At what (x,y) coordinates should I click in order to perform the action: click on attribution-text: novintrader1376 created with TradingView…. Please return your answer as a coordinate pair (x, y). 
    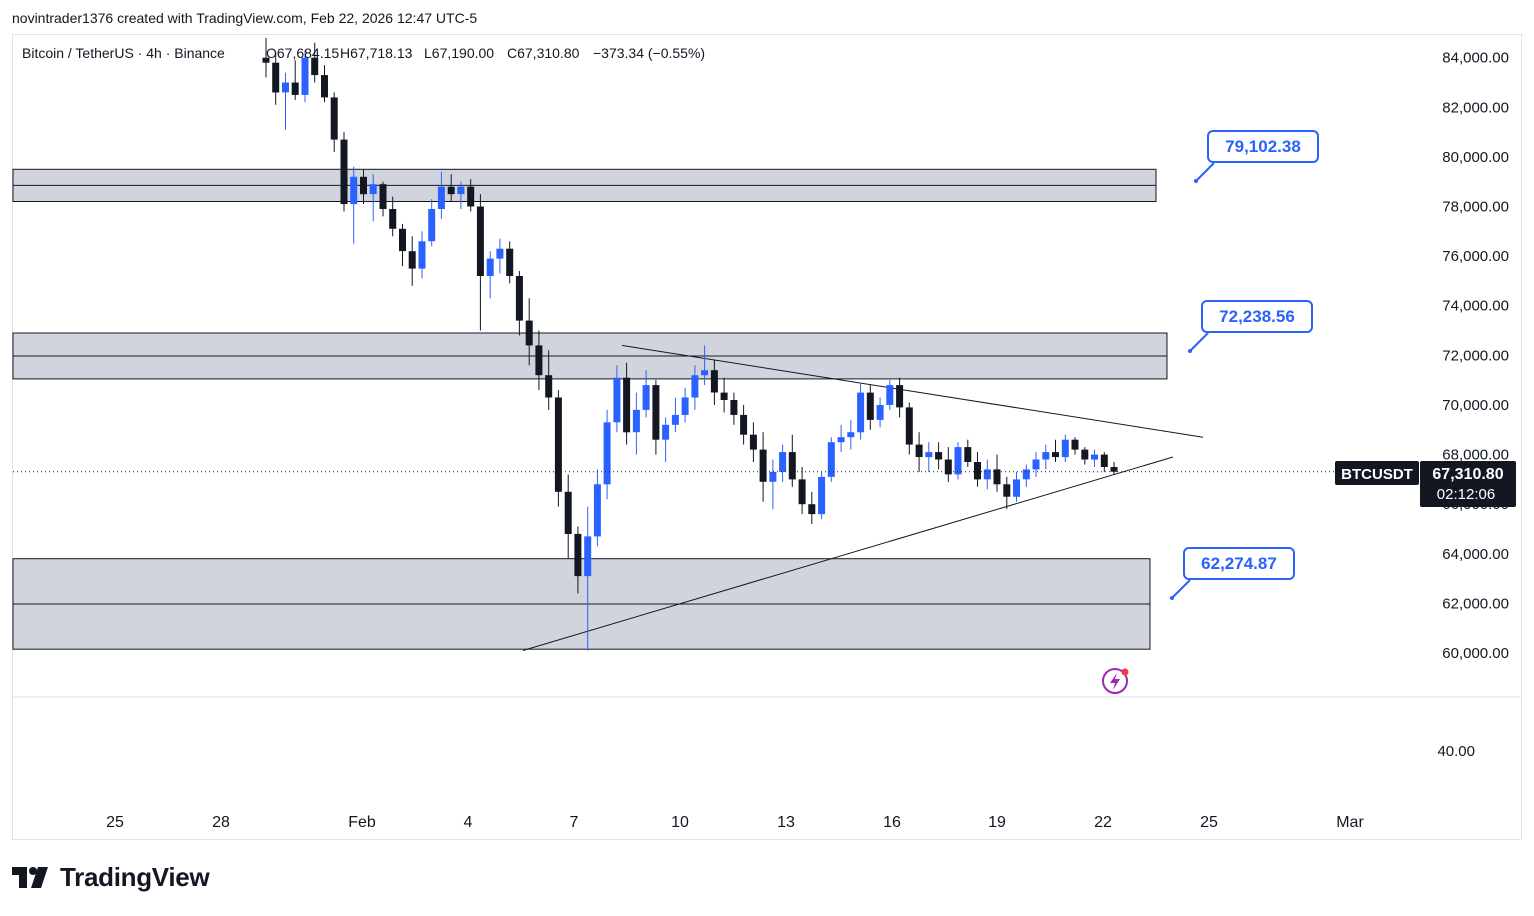
    Looking at the image, I should click on (245, 18).